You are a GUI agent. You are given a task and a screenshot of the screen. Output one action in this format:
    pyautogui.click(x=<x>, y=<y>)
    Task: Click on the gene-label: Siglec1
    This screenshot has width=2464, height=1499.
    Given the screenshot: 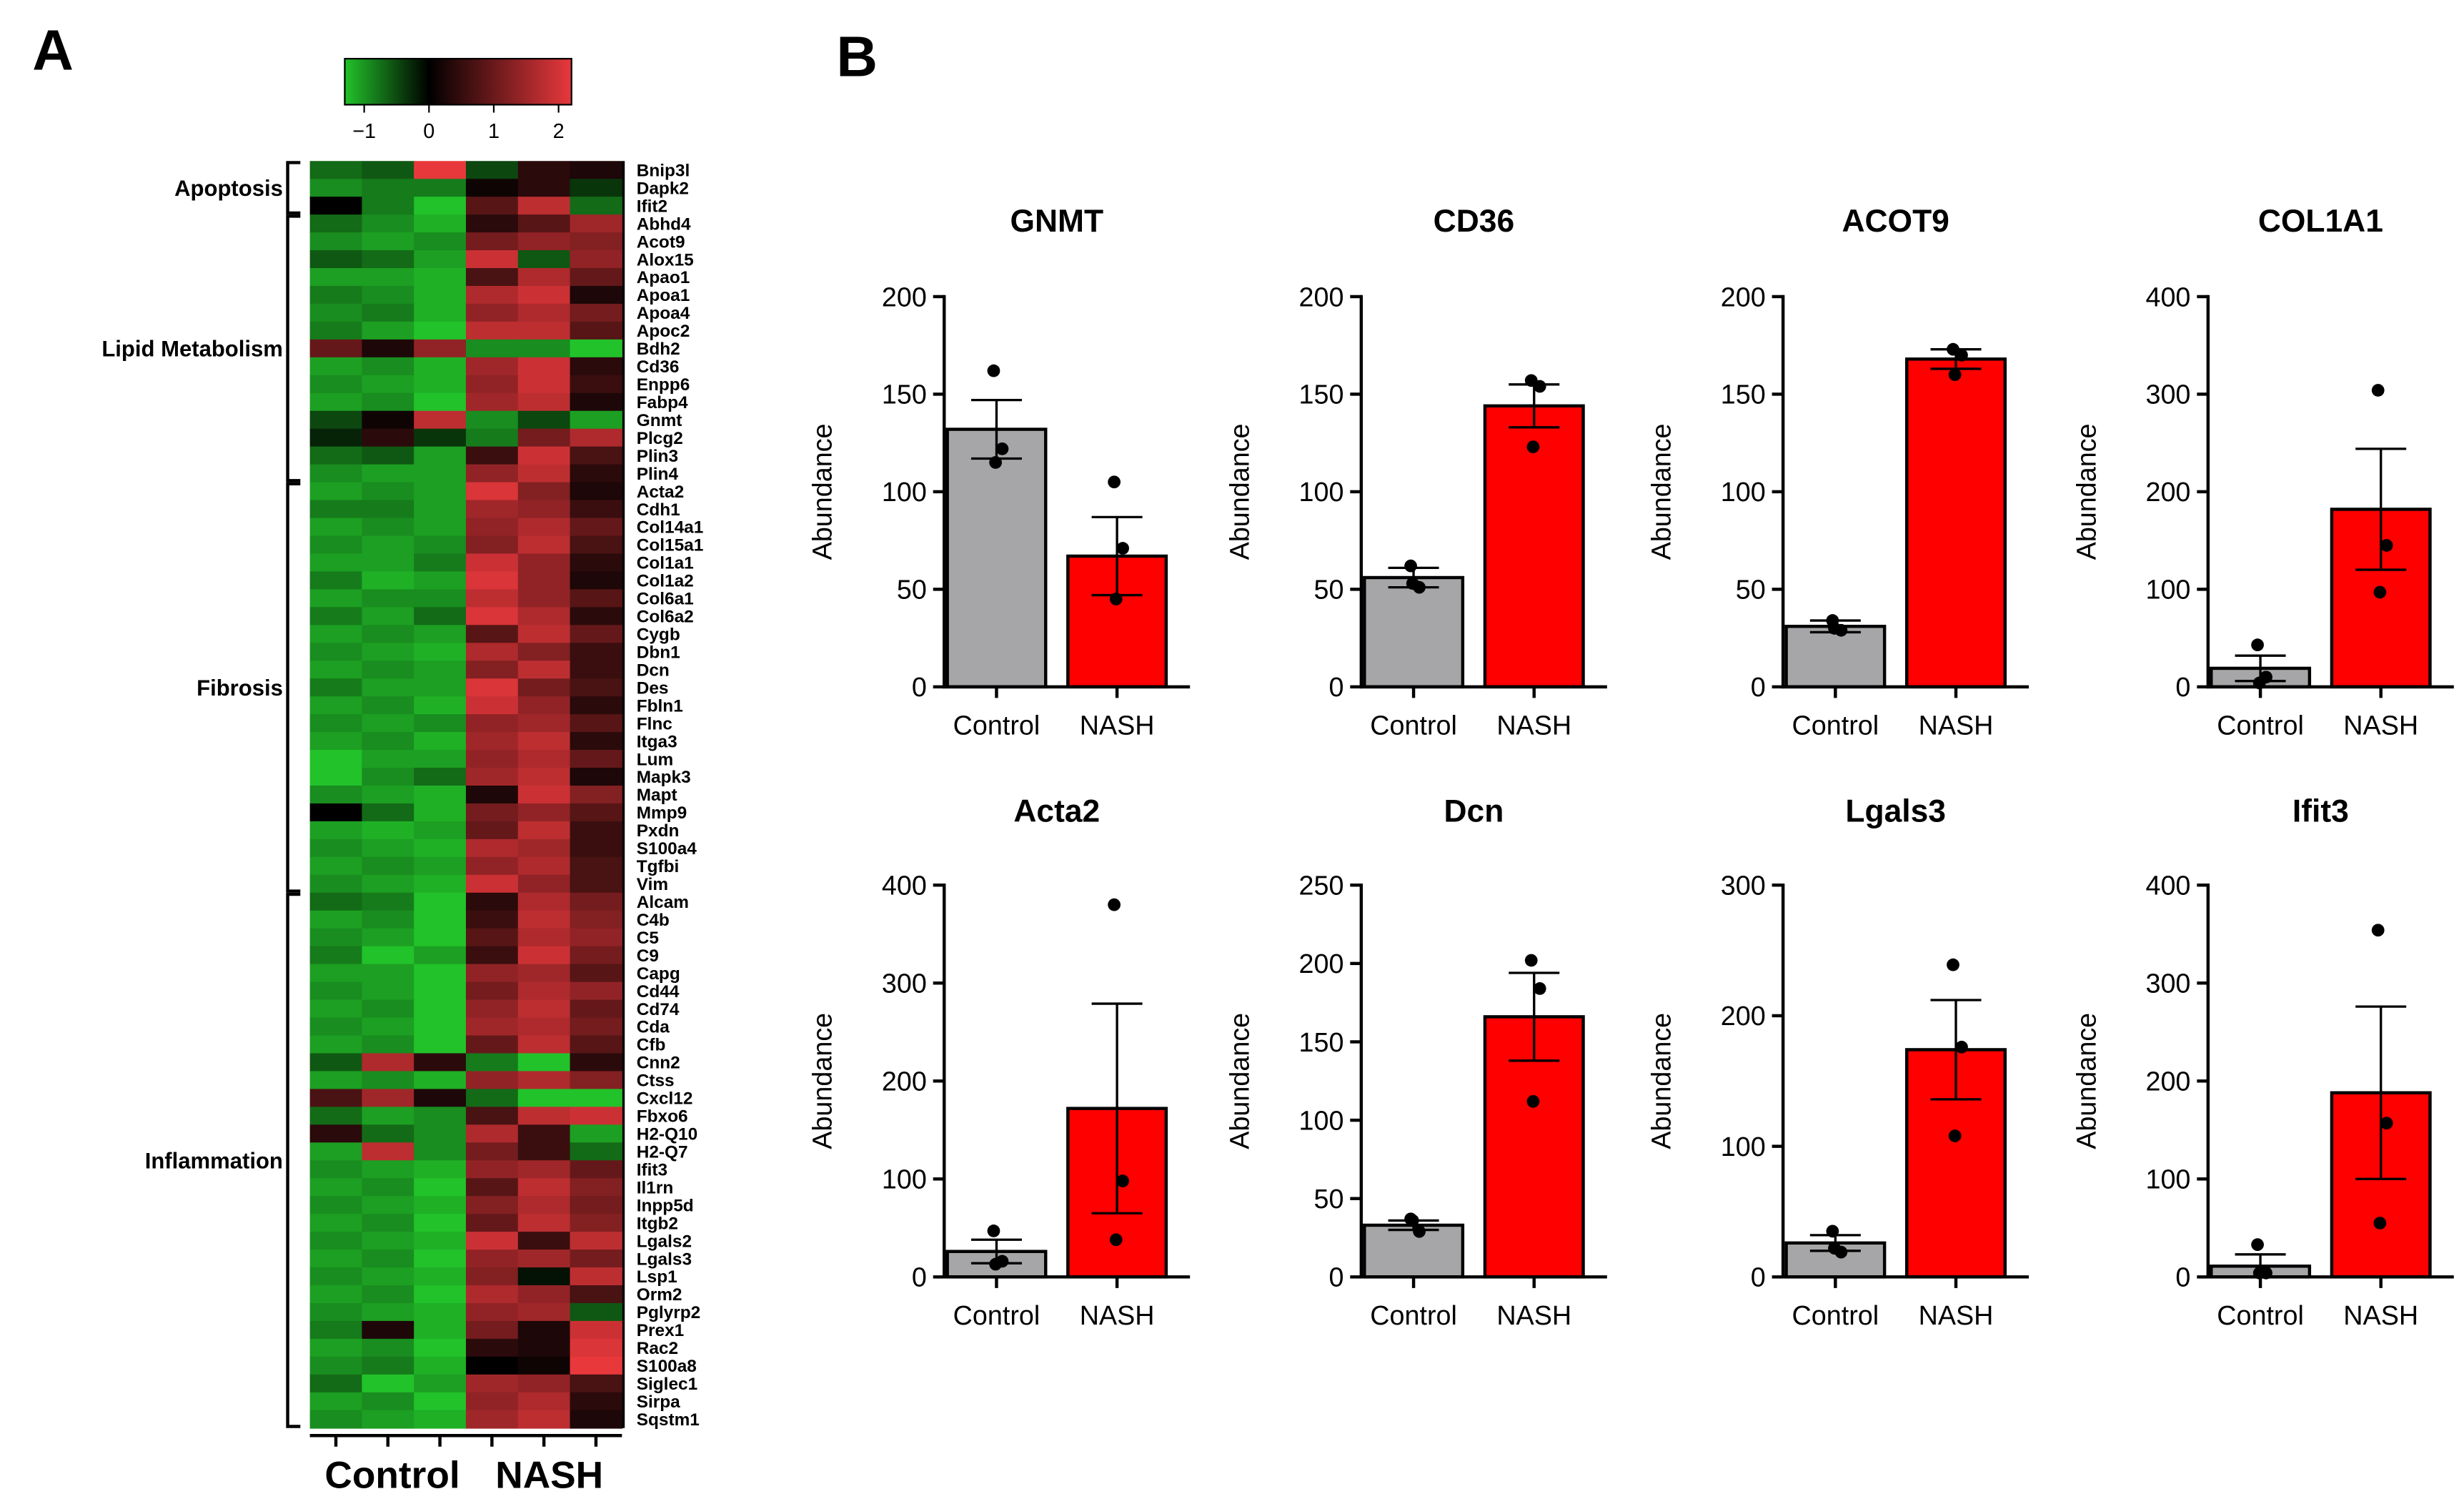 What is the action you would take?
    pyautogui.click(x=667, y=1384)
    